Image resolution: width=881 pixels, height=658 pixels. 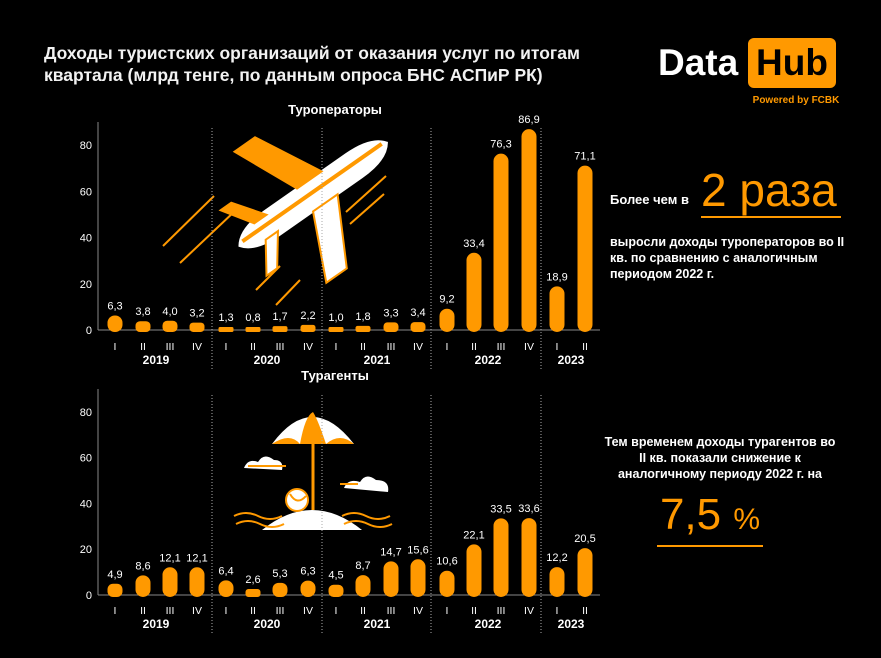 I want to click on data-label: 3,2, so click(x=196, y=314).